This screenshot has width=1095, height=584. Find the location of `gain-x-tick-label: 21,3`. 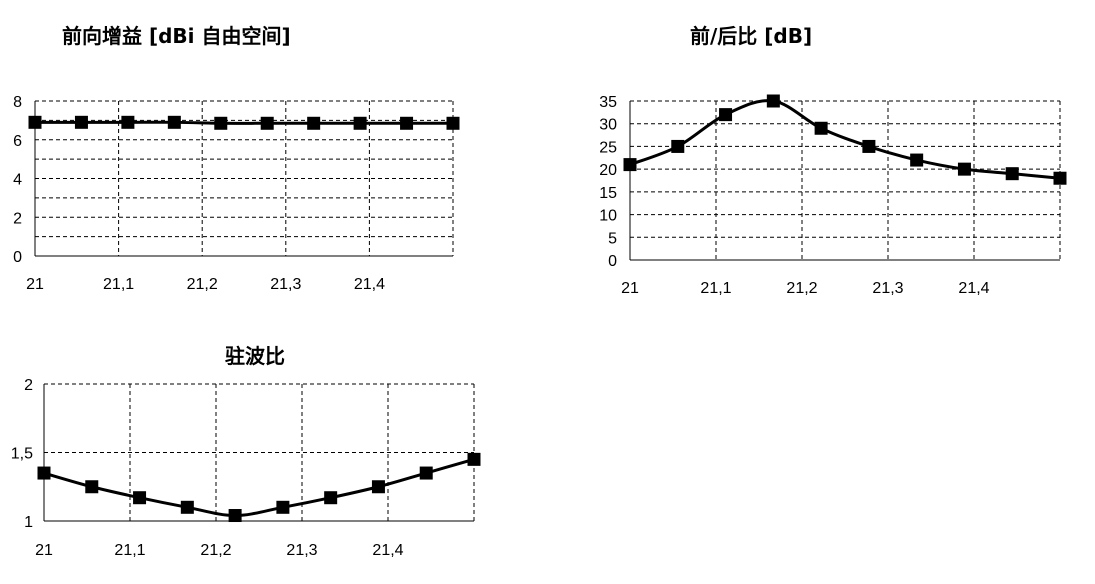

gain-x-tick-label: 21,3 is located at coordinates (285, 284).